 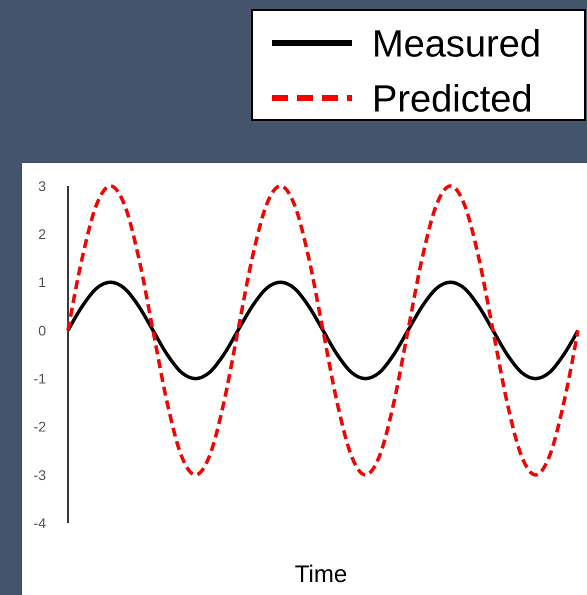 I want to click on y-tick-label: 1, so click(x=42, y=282).